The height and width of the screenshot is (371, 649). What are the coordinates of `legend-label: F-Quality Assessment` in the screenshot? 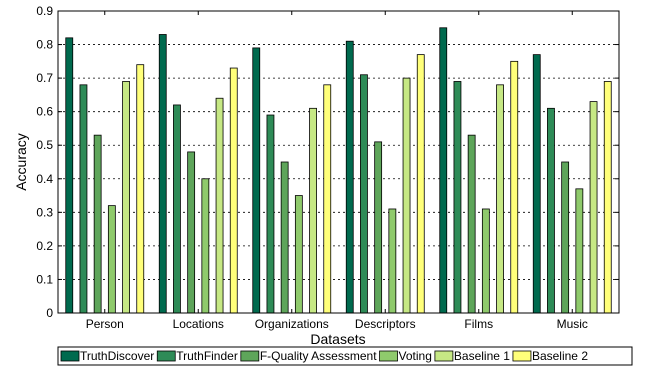 It's located at (318, 356).